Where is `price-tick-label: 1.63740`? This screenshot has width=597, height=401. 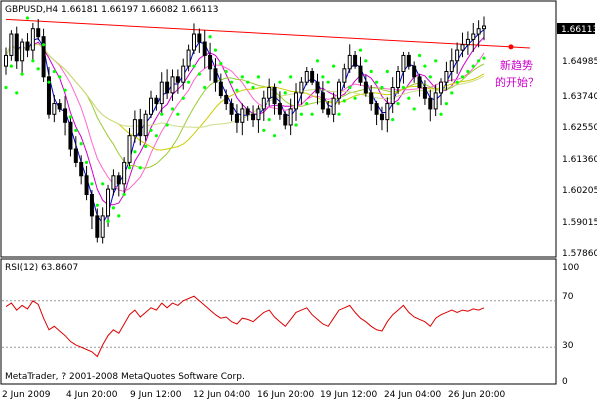
price-tick-label: 1.63740 is located at coordinates (579, 97).